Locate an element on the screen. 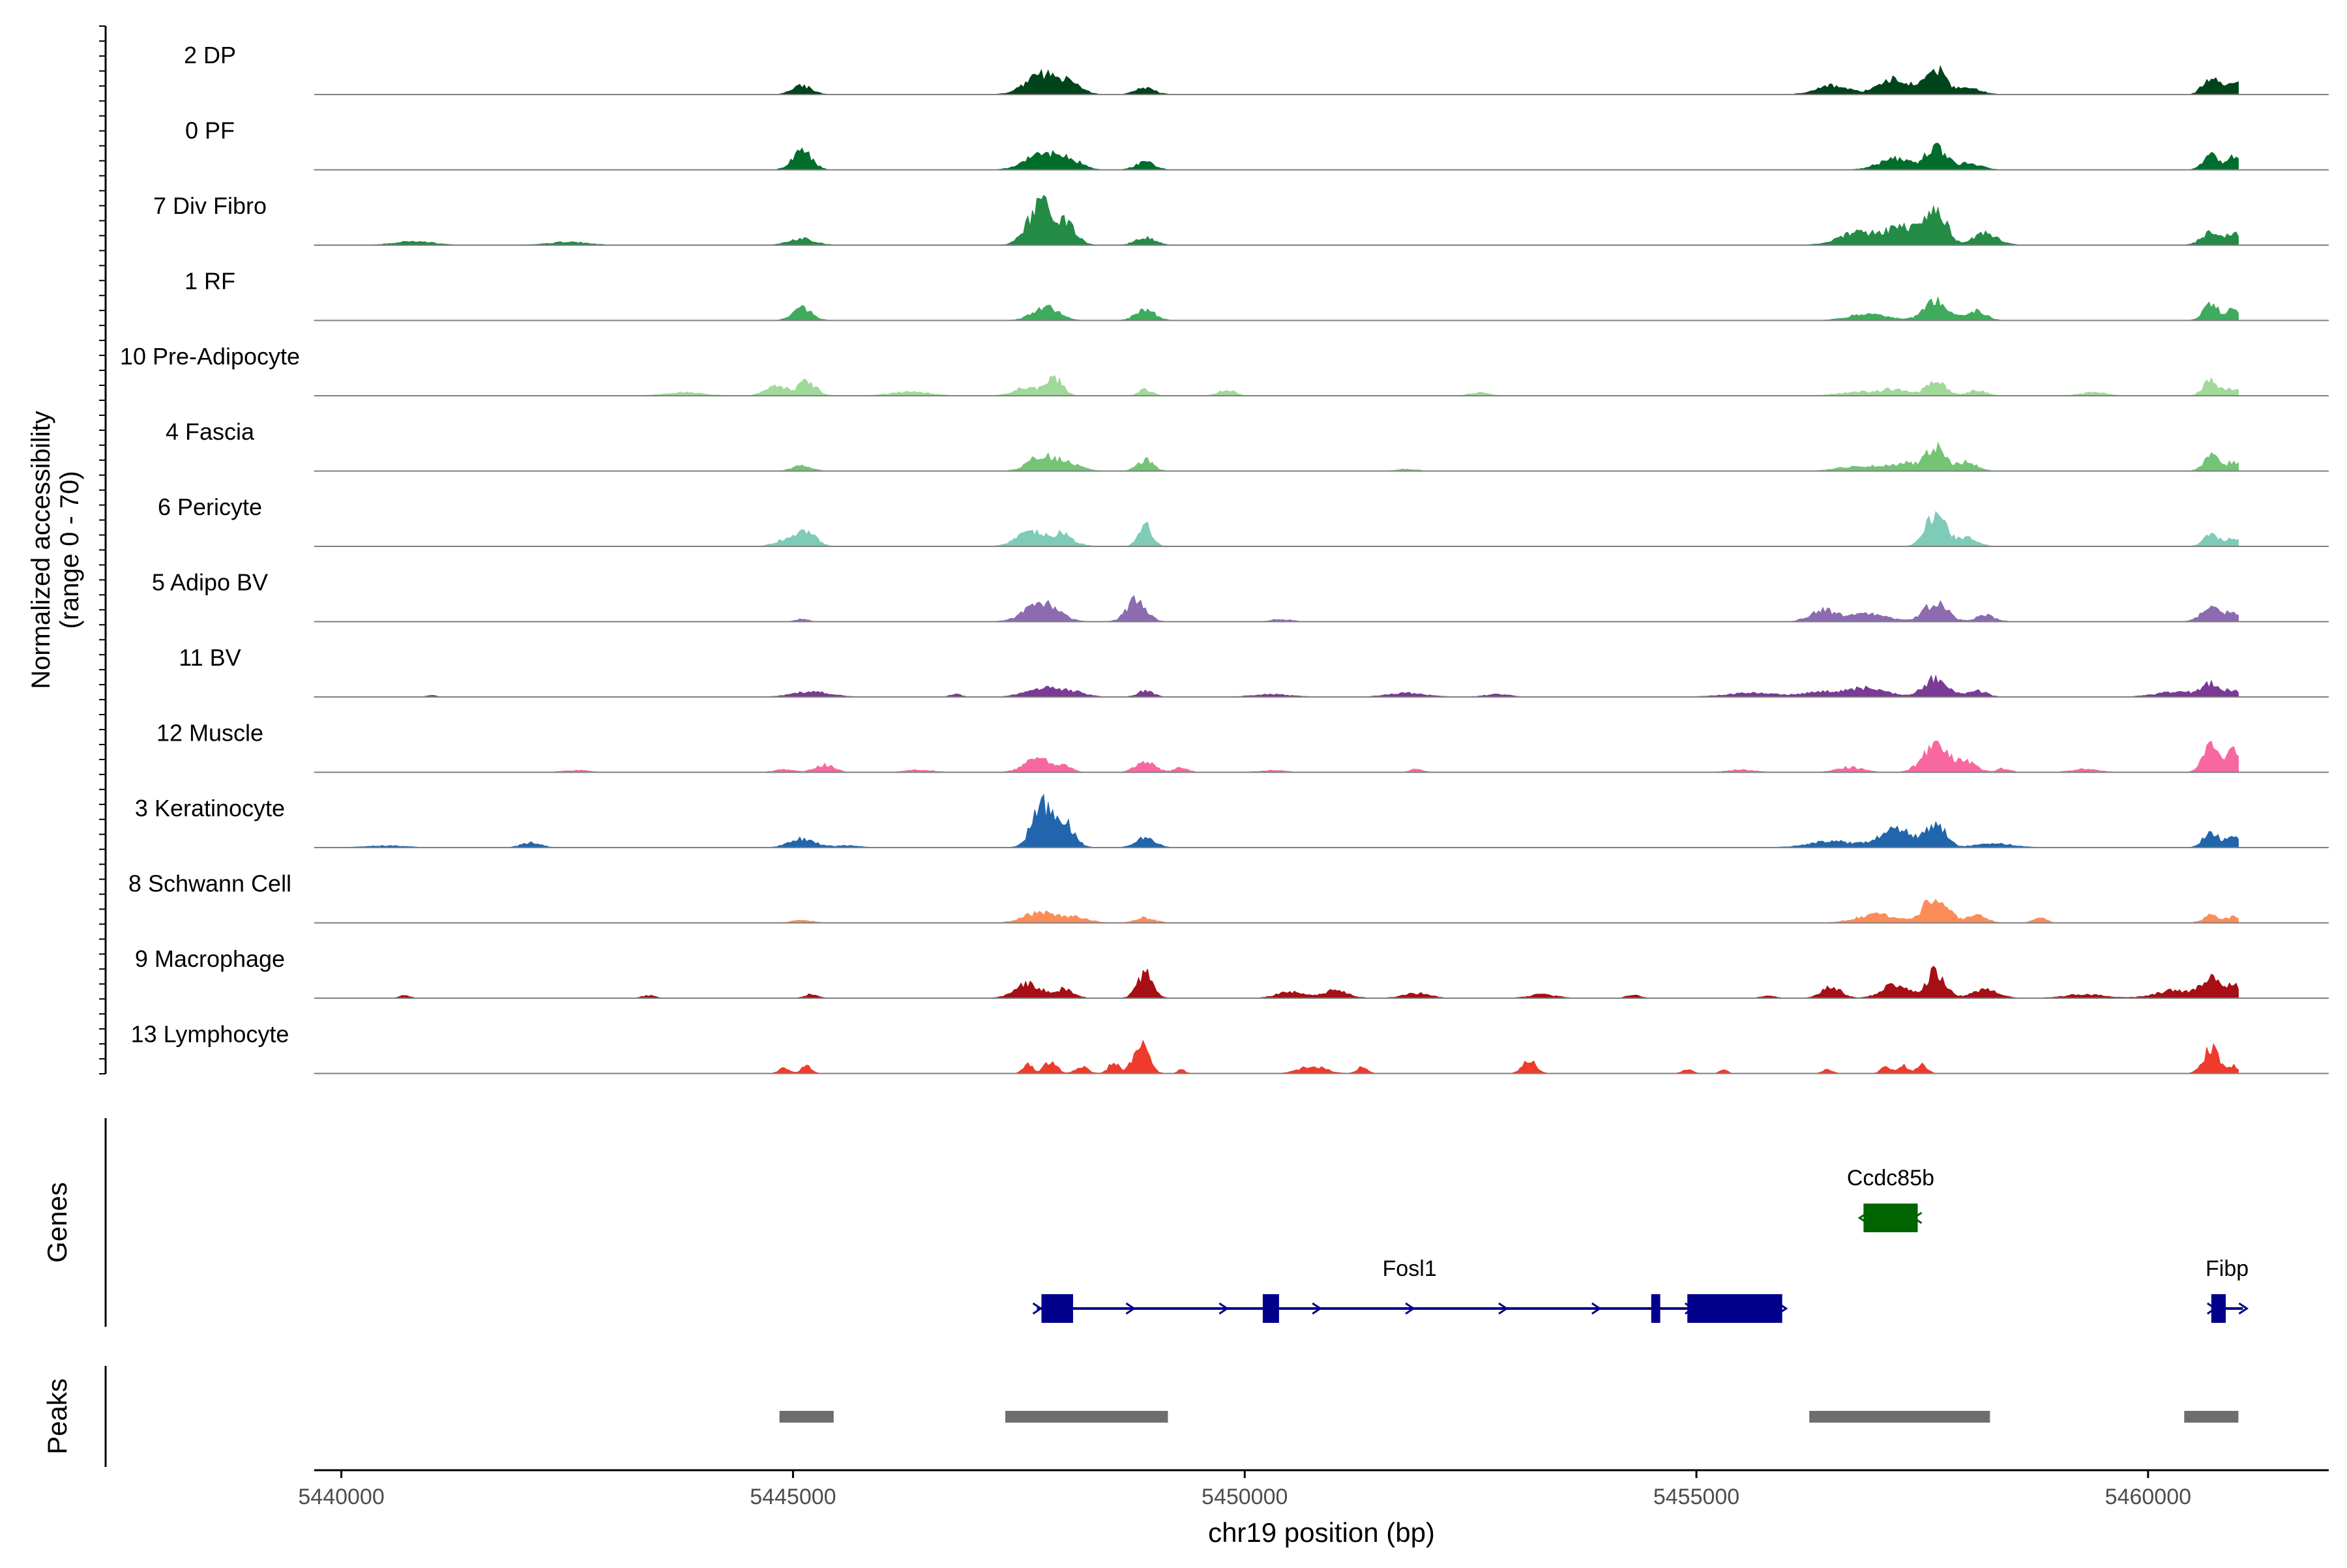  track-label: 9 Macrophage is located at coordinates (210, 959).